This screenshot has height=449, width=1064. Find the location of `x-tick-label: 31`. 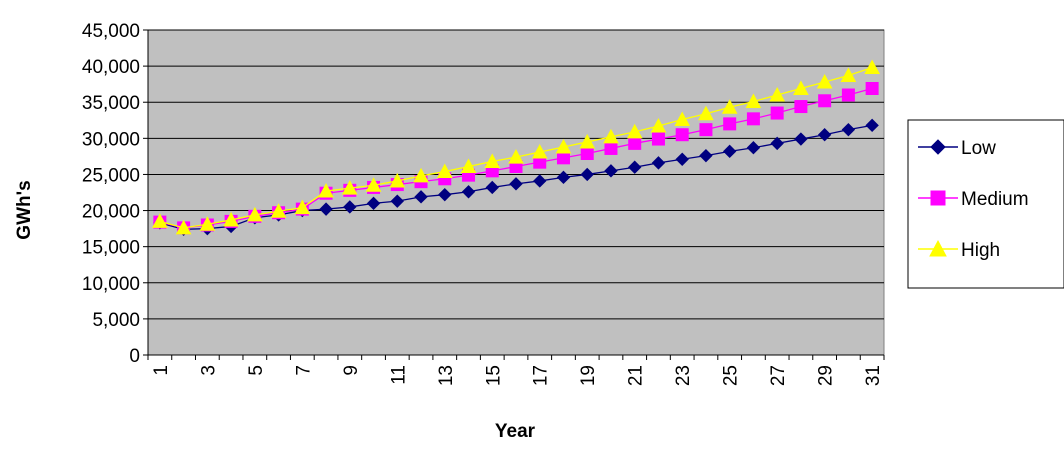

x-tick-label: 31 is located at coordinates (873, 375).